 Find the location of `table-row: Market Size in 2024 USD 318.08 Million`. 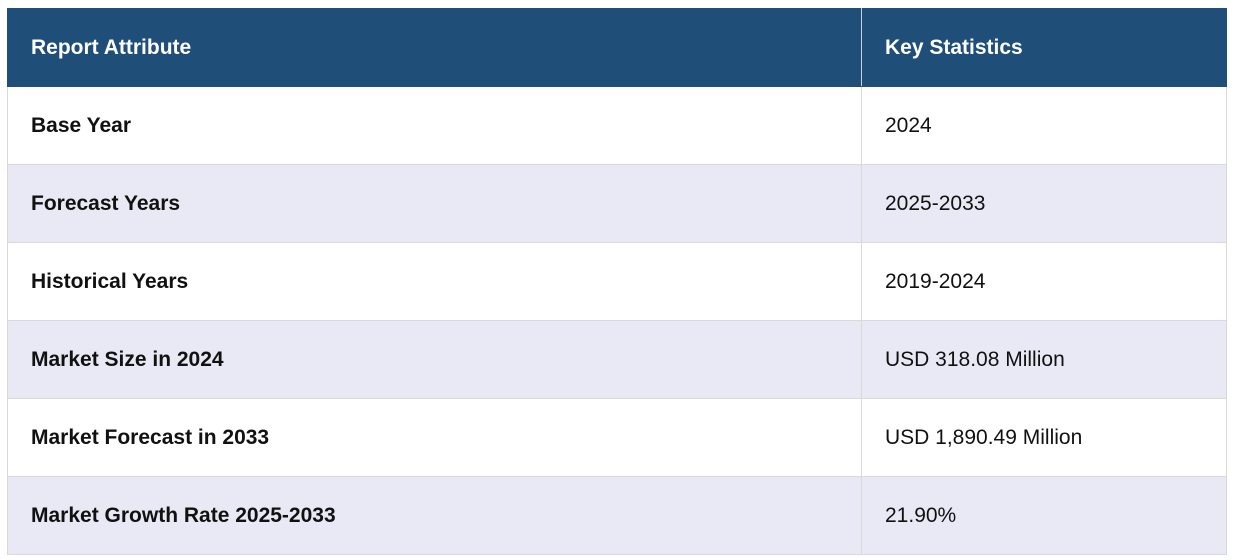

table-row: Market Size in 2024 USD 318.08 Million is located at coordinates (617, 359).